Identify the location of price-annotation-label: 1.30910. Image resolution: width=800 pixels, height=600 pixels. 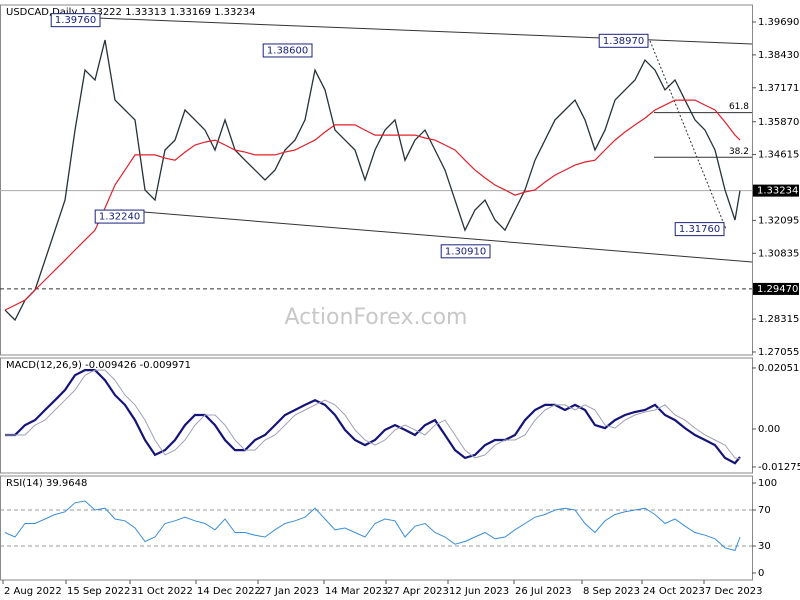
(465, 251).